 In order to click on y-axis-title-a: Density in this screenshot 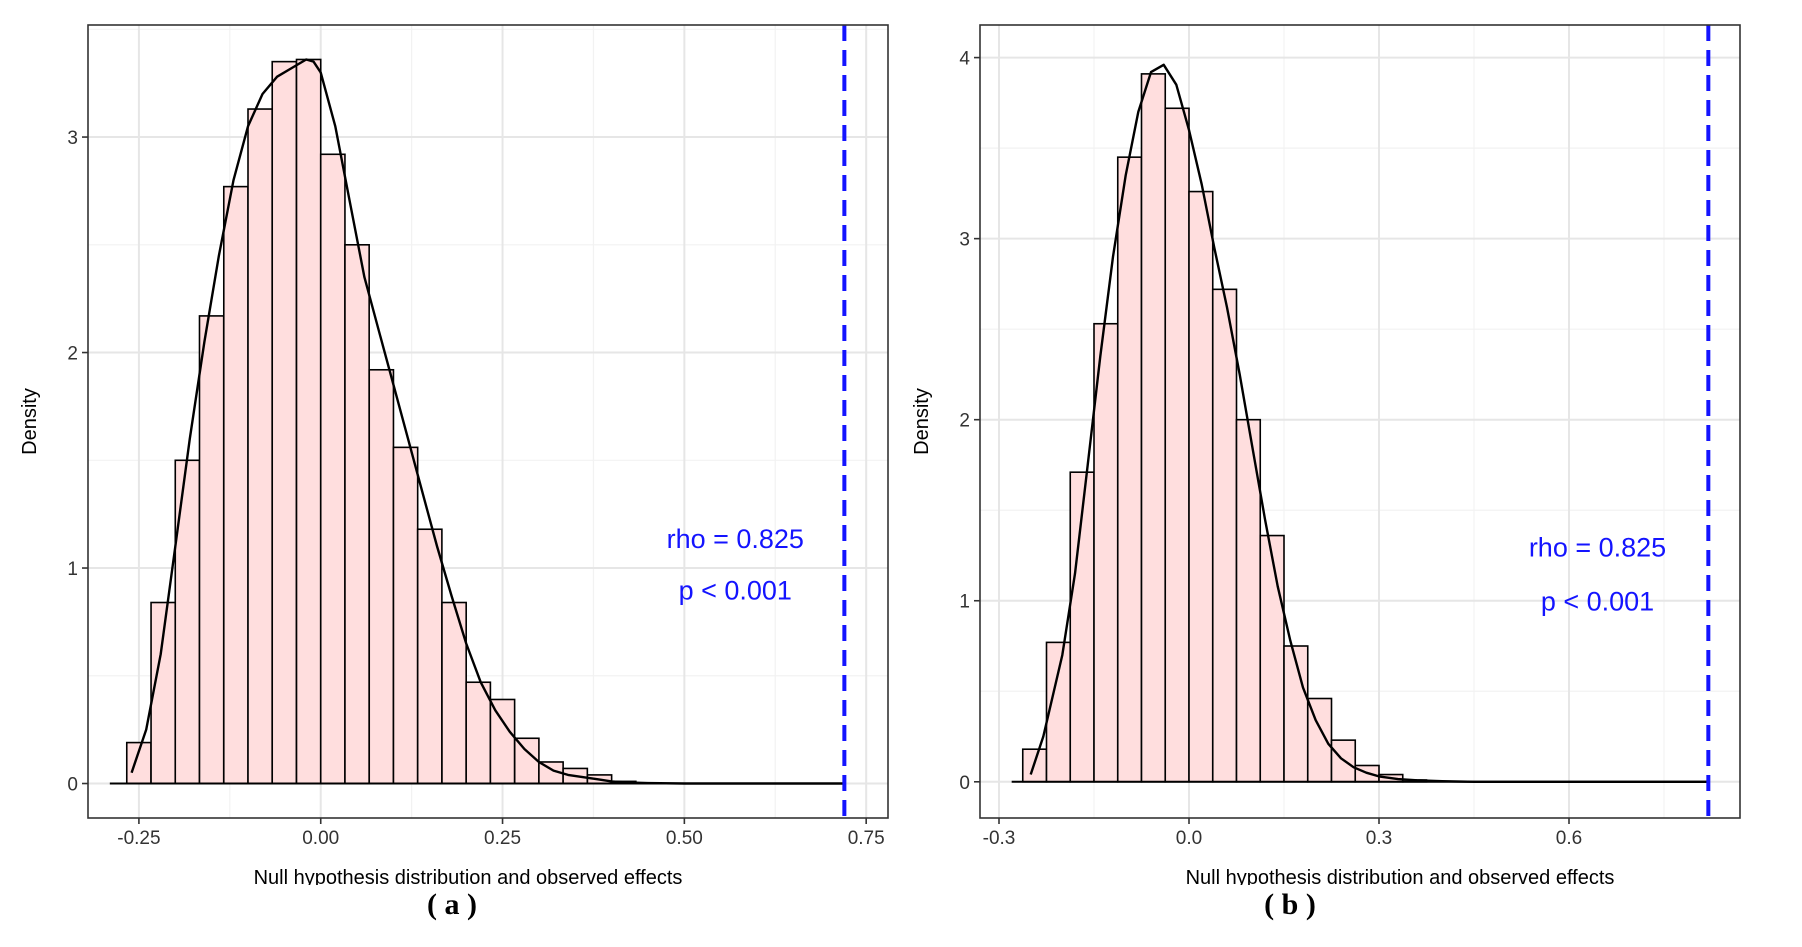, I will do `click(30, 421)`.